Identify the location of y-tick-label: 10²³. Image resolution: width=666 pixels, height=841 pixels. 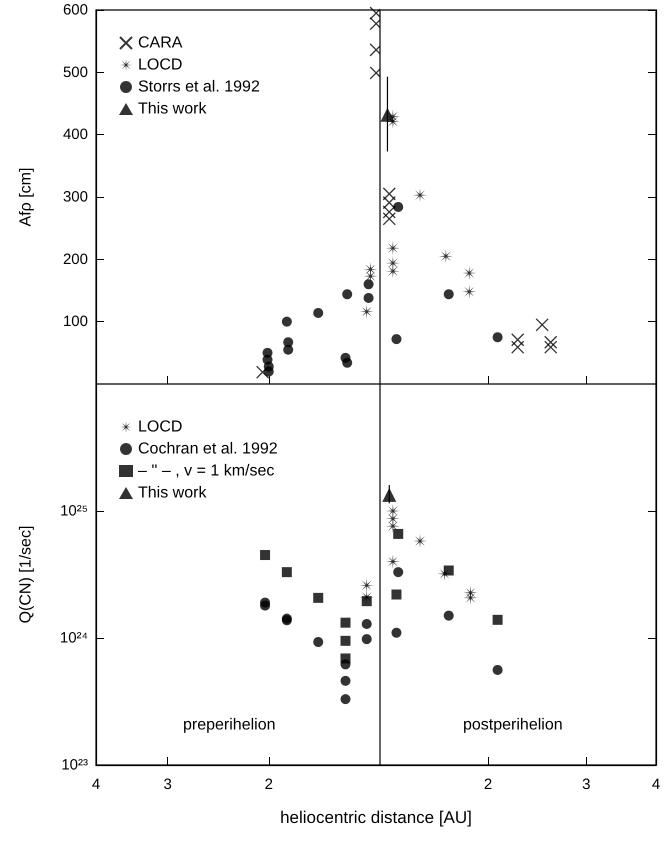
(74, 765).